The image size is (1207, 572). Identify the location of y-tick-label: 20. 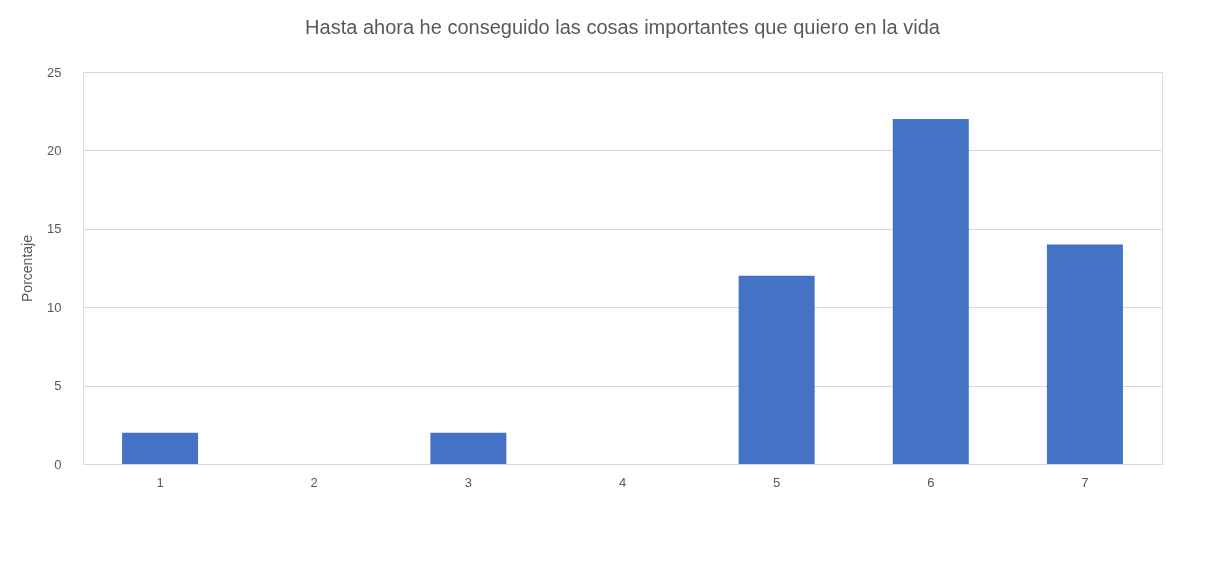
(54, 150).